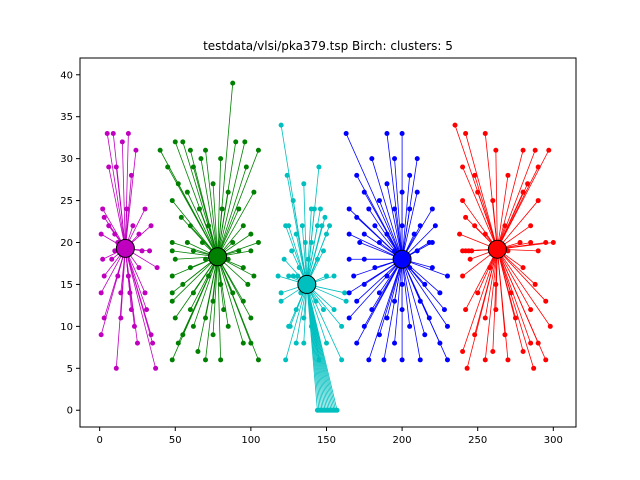 The image size is (640, 480). I want to click on x-tick-label: 300, so click(553, 440).